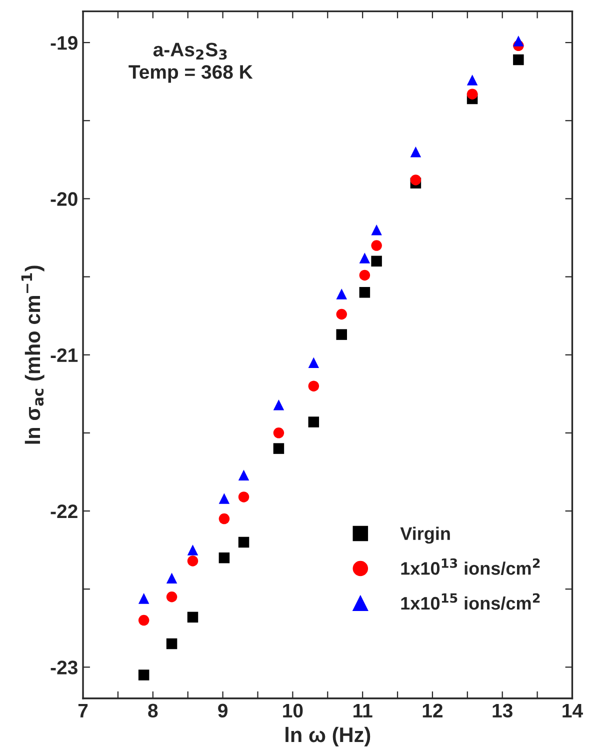 Image resolution: width=593 pixels, height=755 pixels. Describe the element at coordinates (502, 711) in the screenshot. I see `x-tick-label: 13` at that location.